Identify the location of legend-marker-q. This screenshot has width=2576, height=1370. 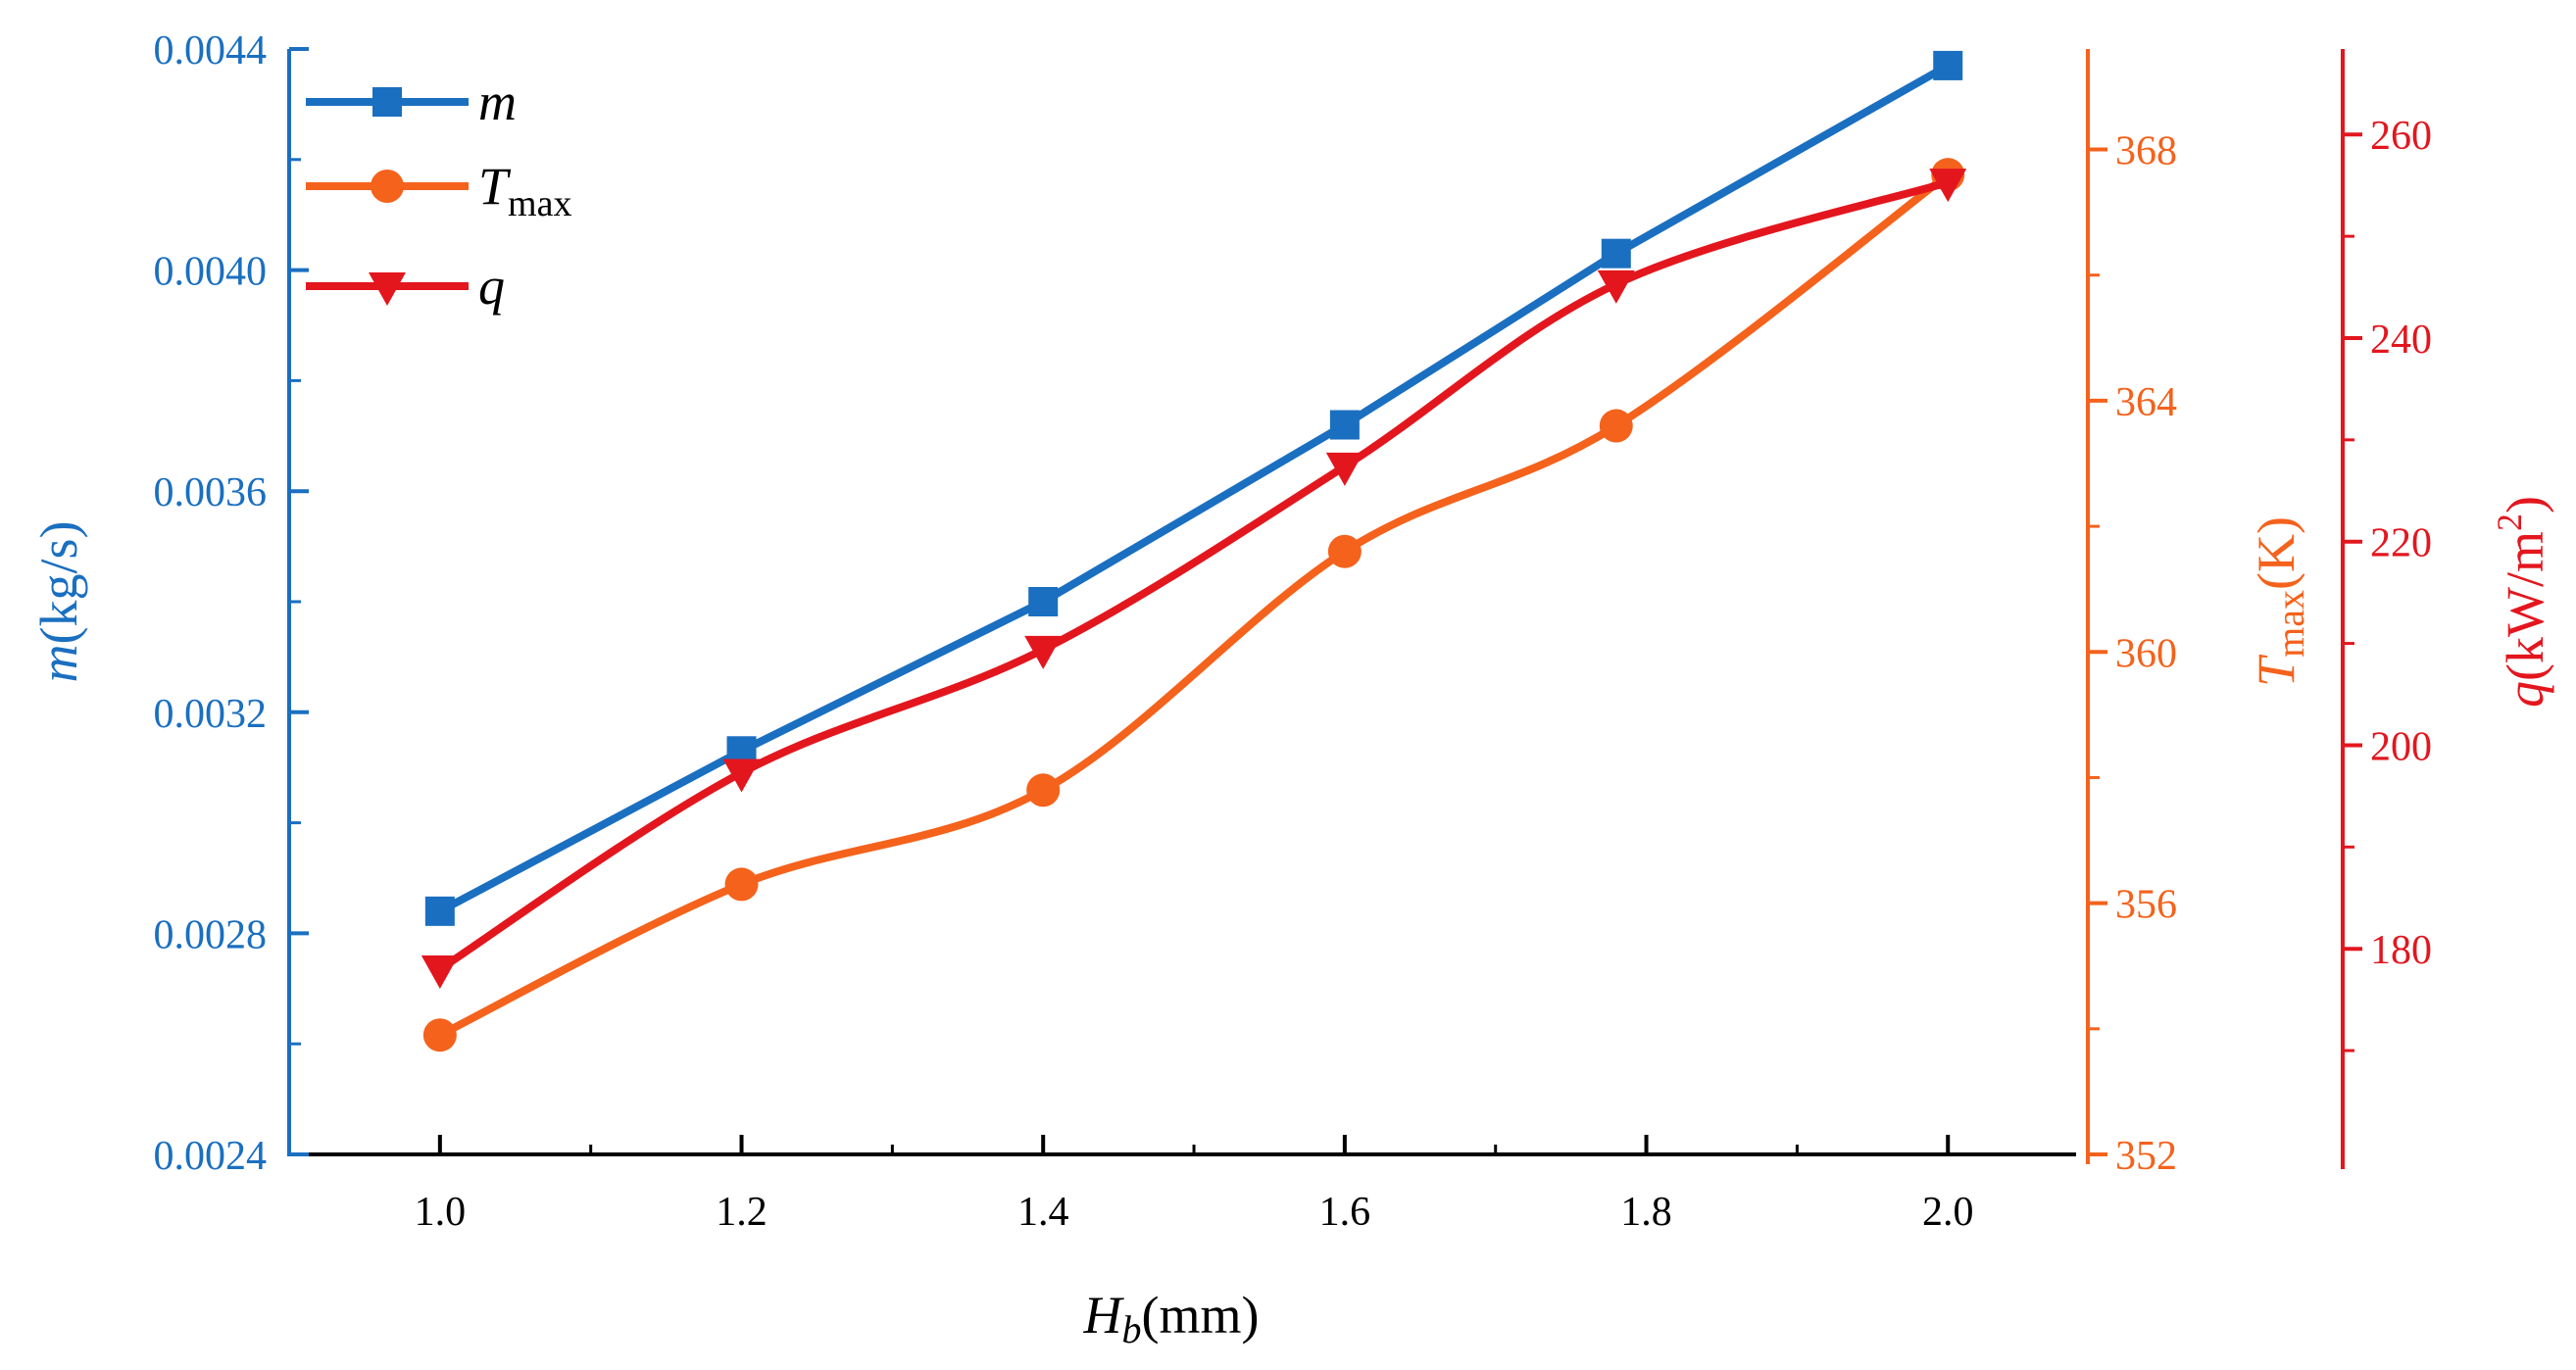
(387, 289).